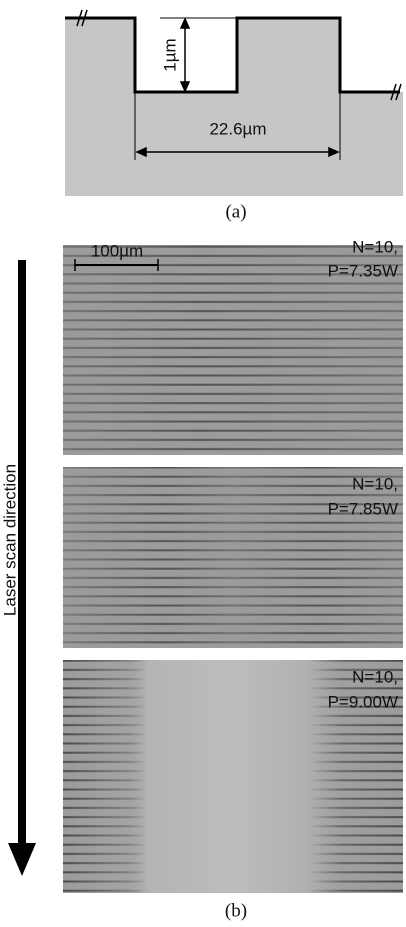 Image resolution: width=406 pixels, height=927 pixels. What do you see at coordinates (22, 568) in the screenshot?
I see `scan-arrow` at bounding box center [22, 568].